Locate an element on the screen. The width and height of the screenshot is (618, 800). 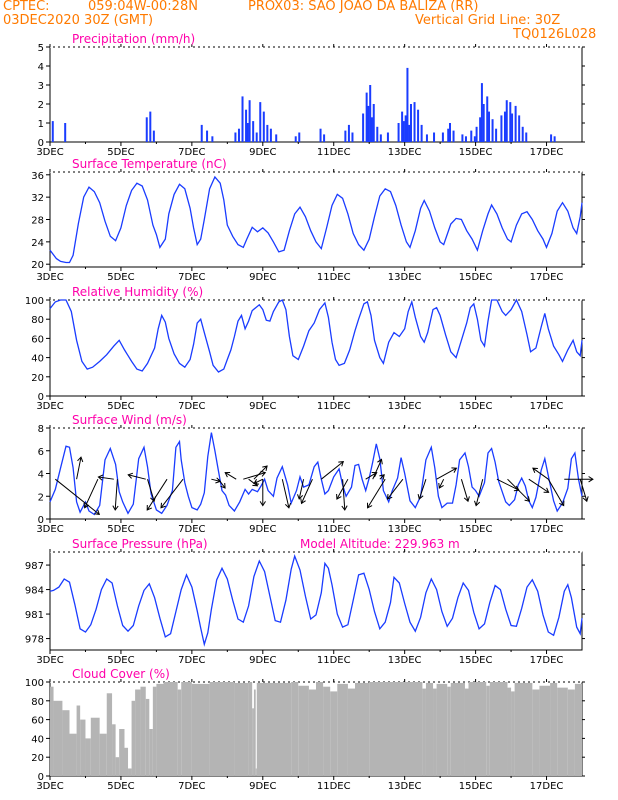
model-altitude: Model Altitude: 229.963 m is located at coordinates (380, 544).